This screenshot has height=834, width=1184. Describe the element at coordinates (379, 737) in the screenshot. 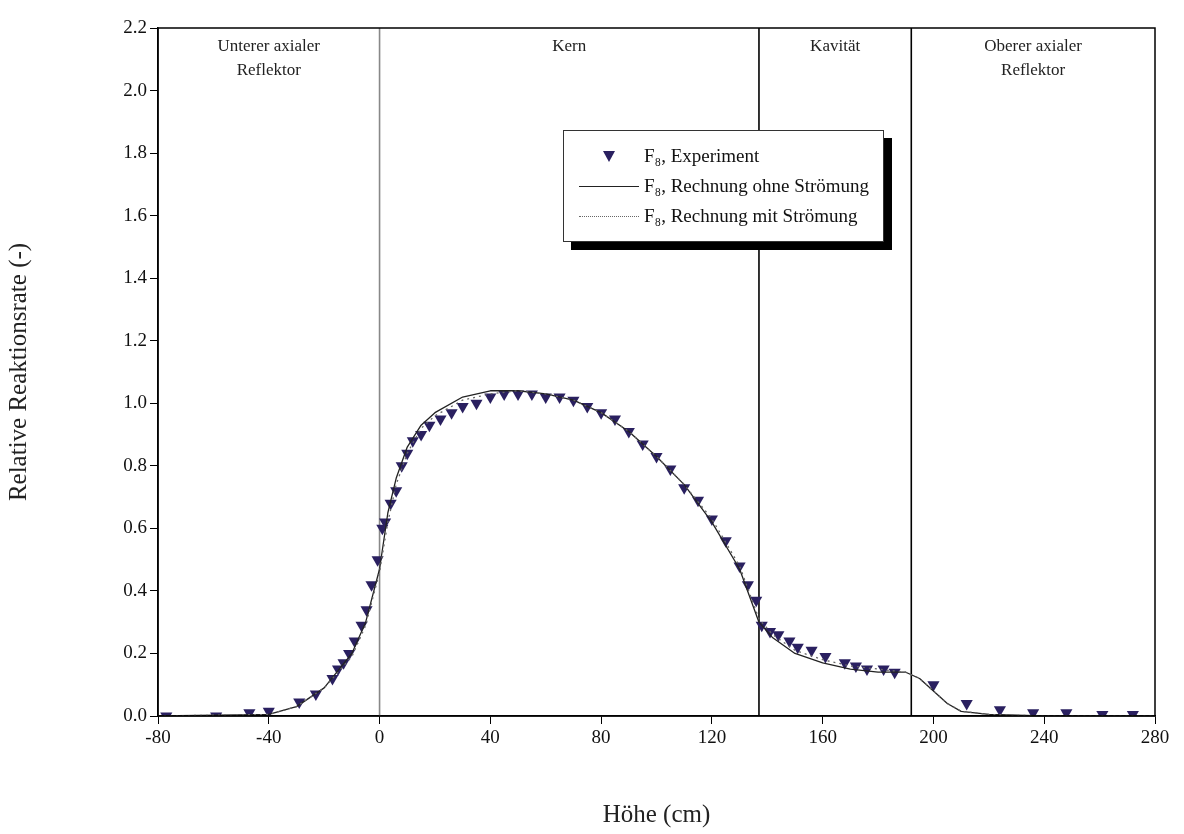

I see `x-tick-label: 0` at that location.